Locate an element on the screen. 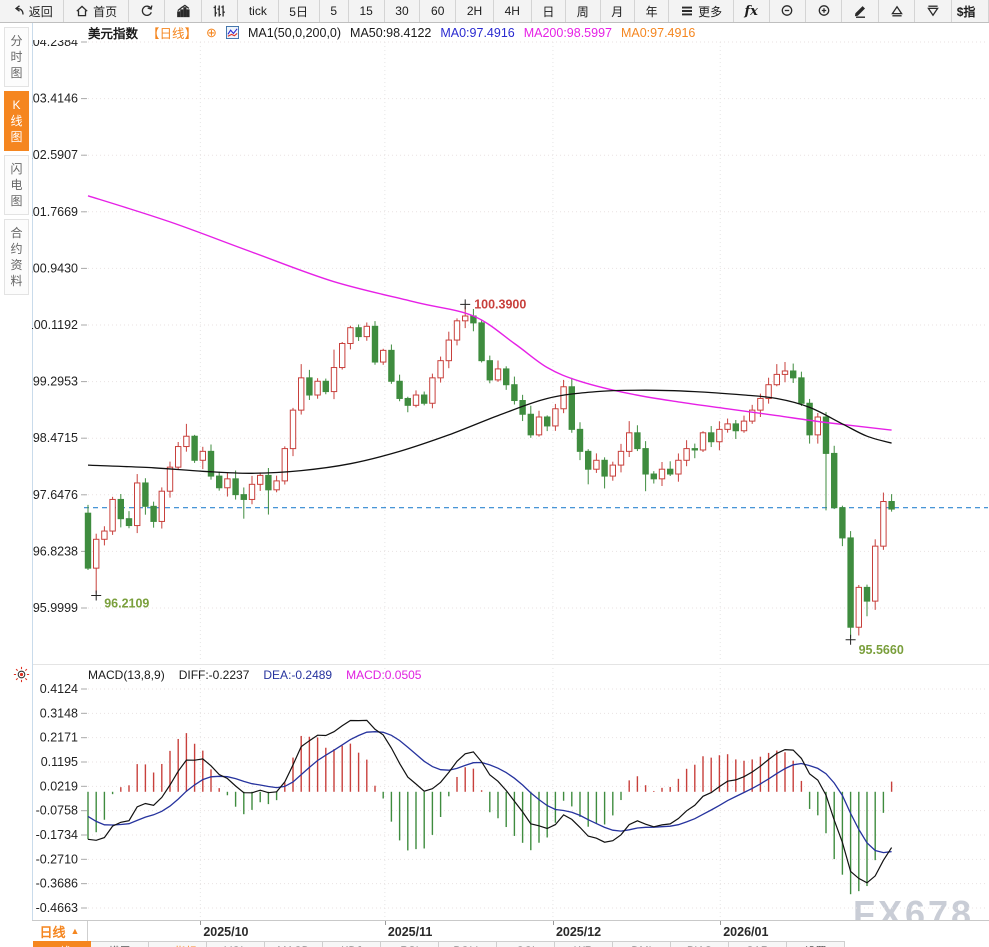 This screenshot has width=989, height=947. period-label: 【日线】 is located at coordinates (172, 34).